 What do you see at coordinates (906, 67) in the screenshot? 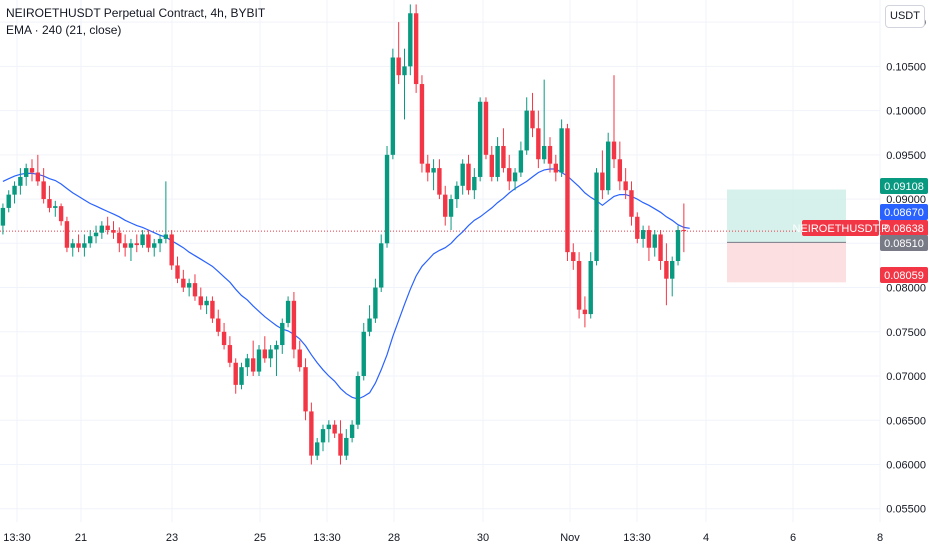
I see `price-tick-label: 0.10500` at bounding box center [906, 67].